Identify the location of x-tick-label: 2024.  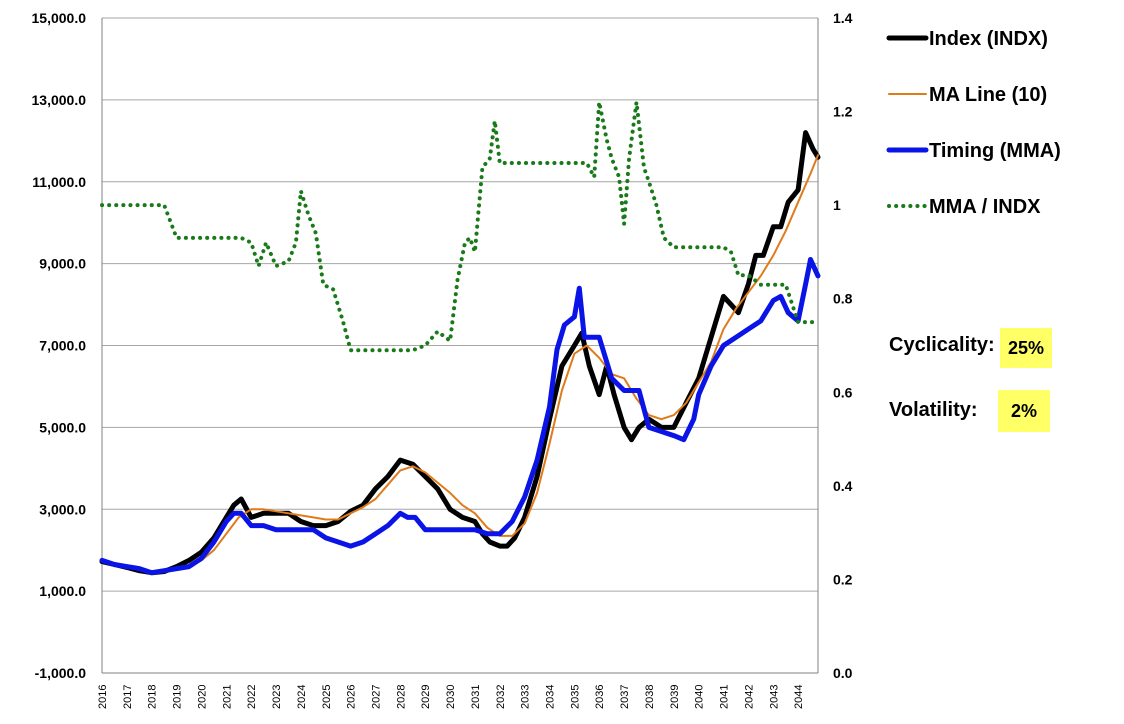
(302, 697).